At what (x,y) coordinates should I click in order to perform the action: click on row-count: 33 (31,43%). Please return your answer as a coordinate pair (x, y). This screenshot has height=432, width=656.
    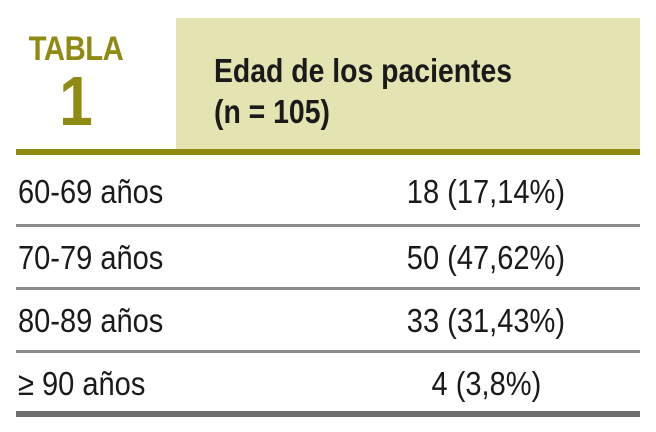
    Looking at the image, I should click on (486, 320).